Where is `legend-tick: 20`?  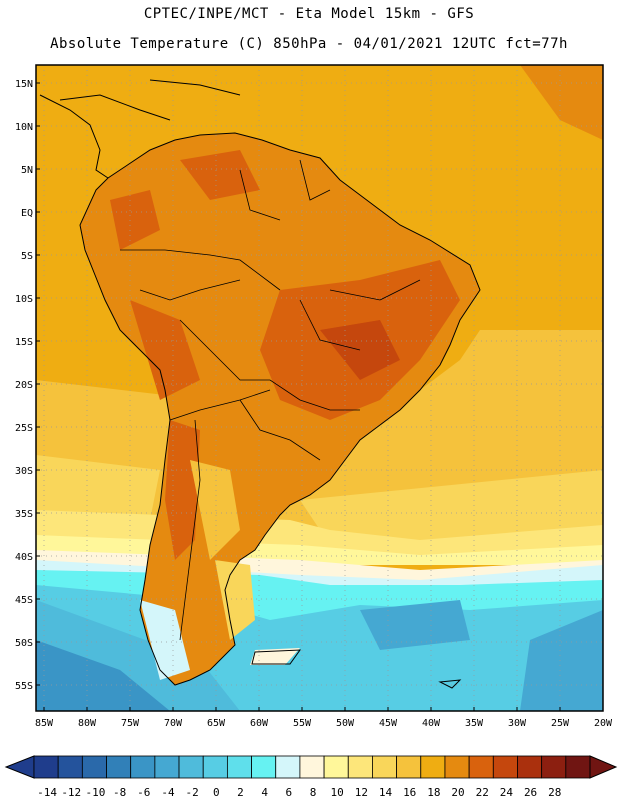
legend-tick: 20 is located at coordinates (457, 792).